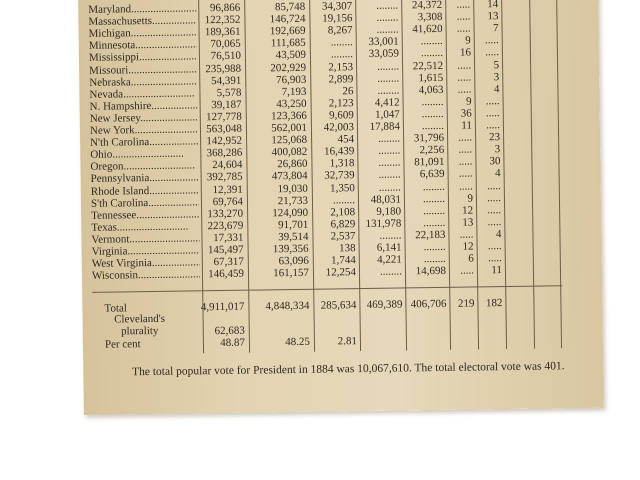 The height and width of the screenshot is (480, 640). I want to click on vote-cell: 54,391, so click(226, 80).